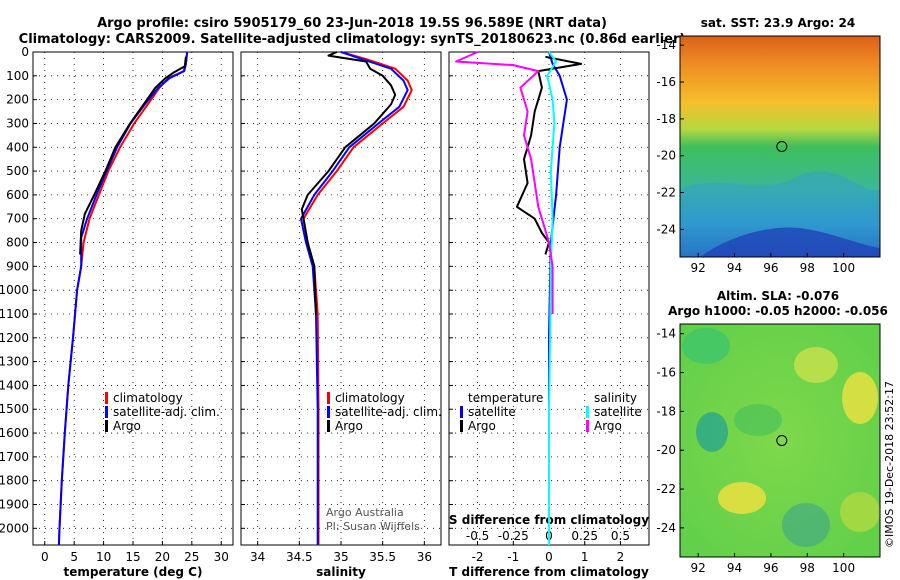  Describe the element at coordinates (778, 23) in the screenshot. I see `map1-title: sat. SST: 23.9 Argo: 24` at that location.